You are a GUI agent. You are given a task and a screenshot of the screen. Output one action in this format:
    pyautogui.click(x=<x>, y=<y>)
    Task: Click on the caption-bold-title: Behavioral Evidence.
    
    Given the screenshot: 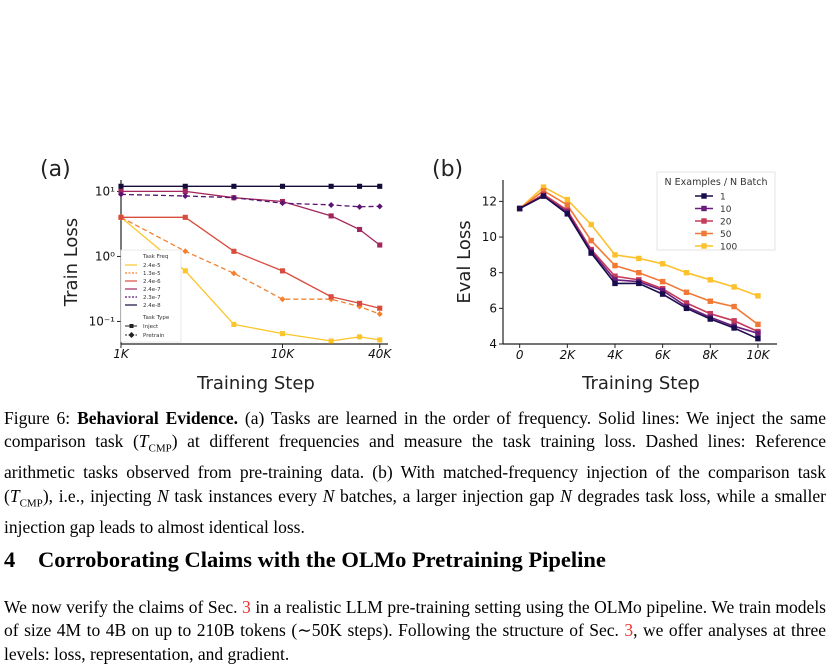 What is the action you would take?
    pyautogui.click(x=158, y=418)
    